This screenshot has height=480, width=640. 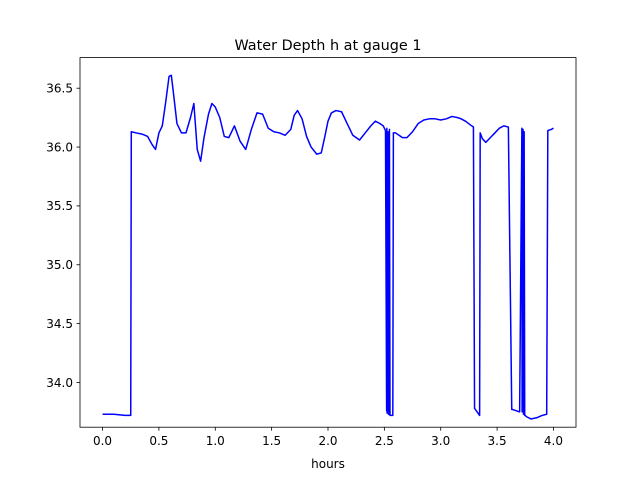 What do you see at coordinates (327, 46) in the screenshot?
I see `chart-title: Water Depth h at gauge 1` at bounding box center [327, 46].